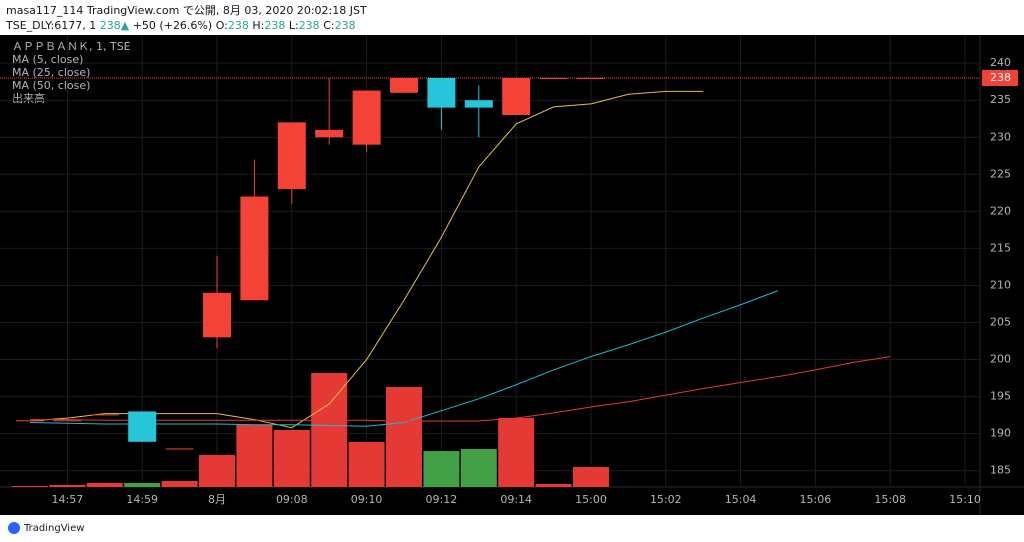  Describe the element at coordinates (1000, 284) in the screenshot. I see `y-tick-label: 210` at that location.